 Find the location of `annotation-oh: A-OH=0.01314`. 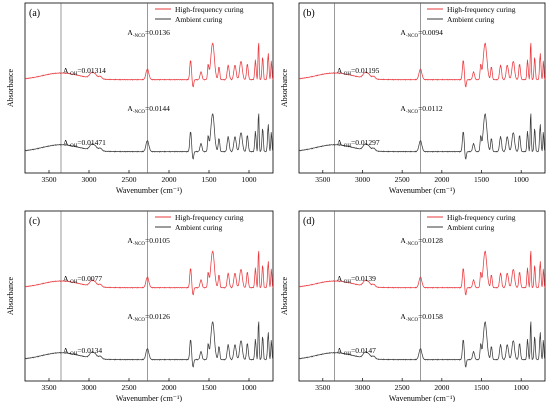

annotation-oh: A-OH=0.01314 is located at coordinates (84, 71).